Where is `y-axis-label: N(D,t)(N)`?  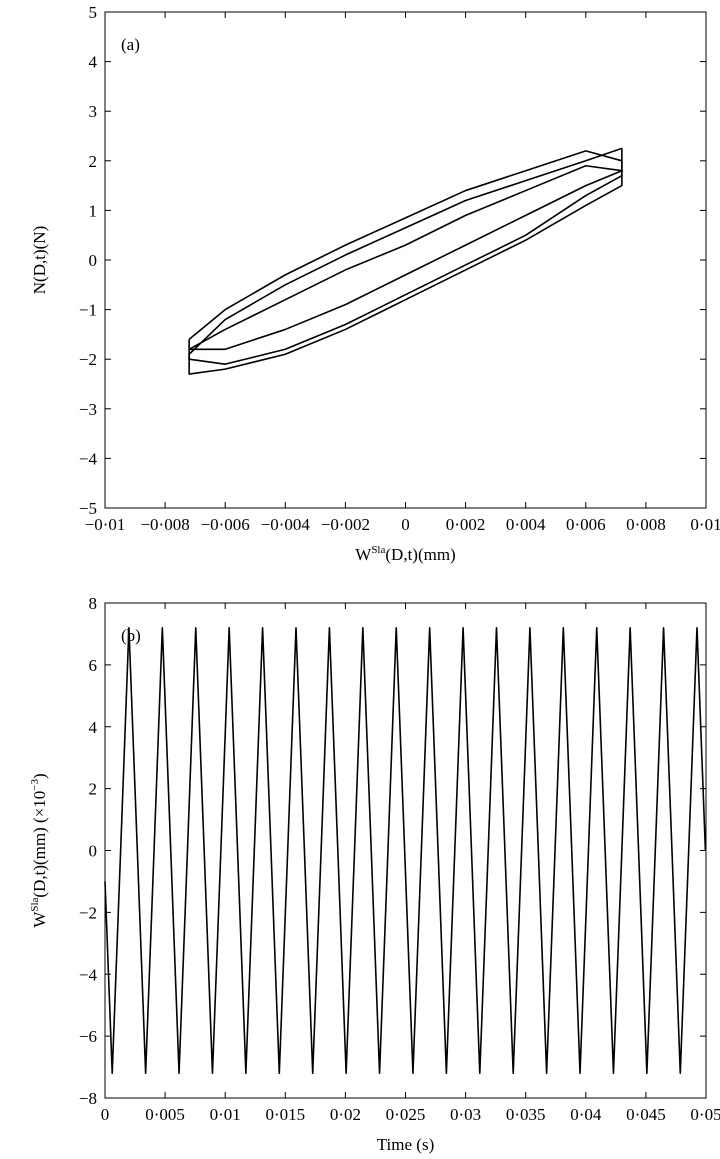 y-axis-label: N(D,t)(N) is located at coordinates (39, 260).